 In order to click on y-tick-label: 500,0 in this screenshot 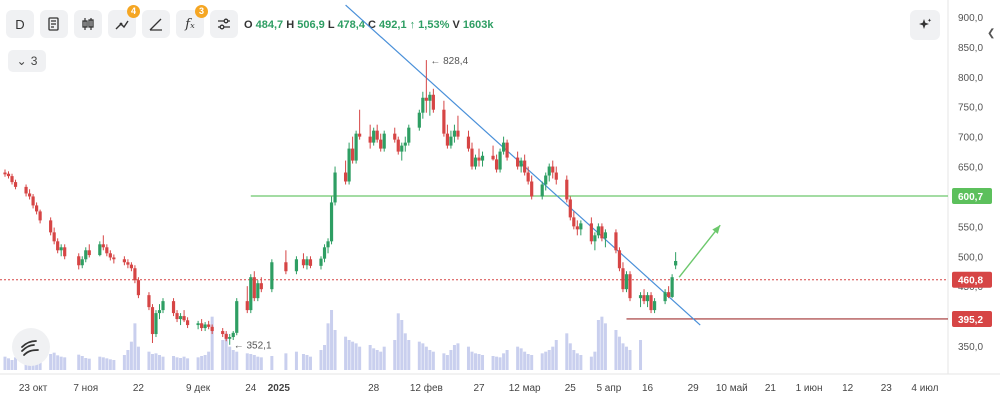, I will do `click(970, 257)`.